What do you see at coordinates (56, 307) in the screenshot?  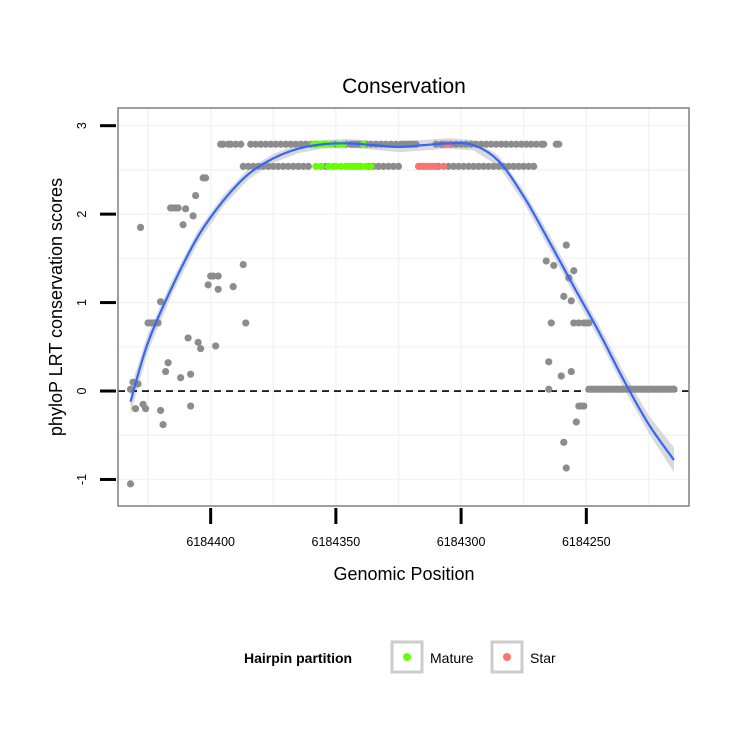 I see `y-axis-title: phyloP LRT conservation scores` at bounding box center [56, 307].